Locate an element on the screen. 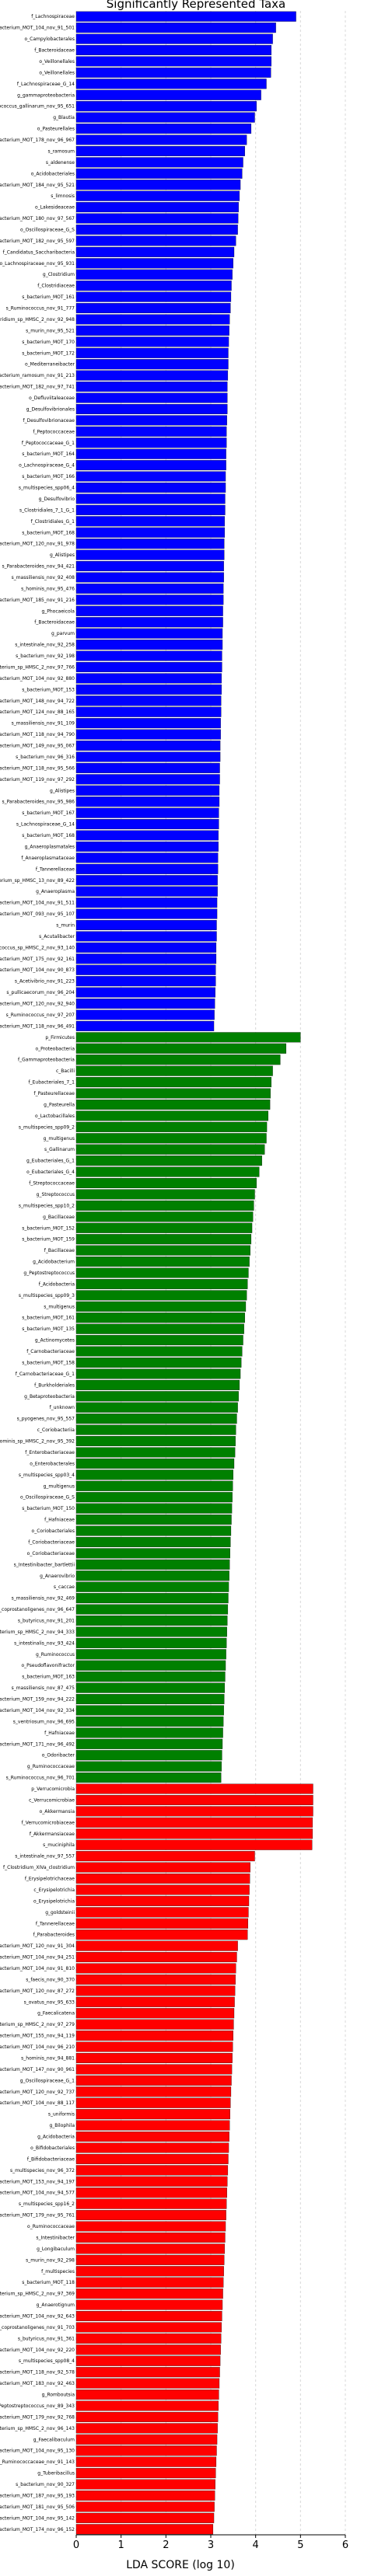  category-label: s_Intestinibacter is located at coordinates (56, 2237).